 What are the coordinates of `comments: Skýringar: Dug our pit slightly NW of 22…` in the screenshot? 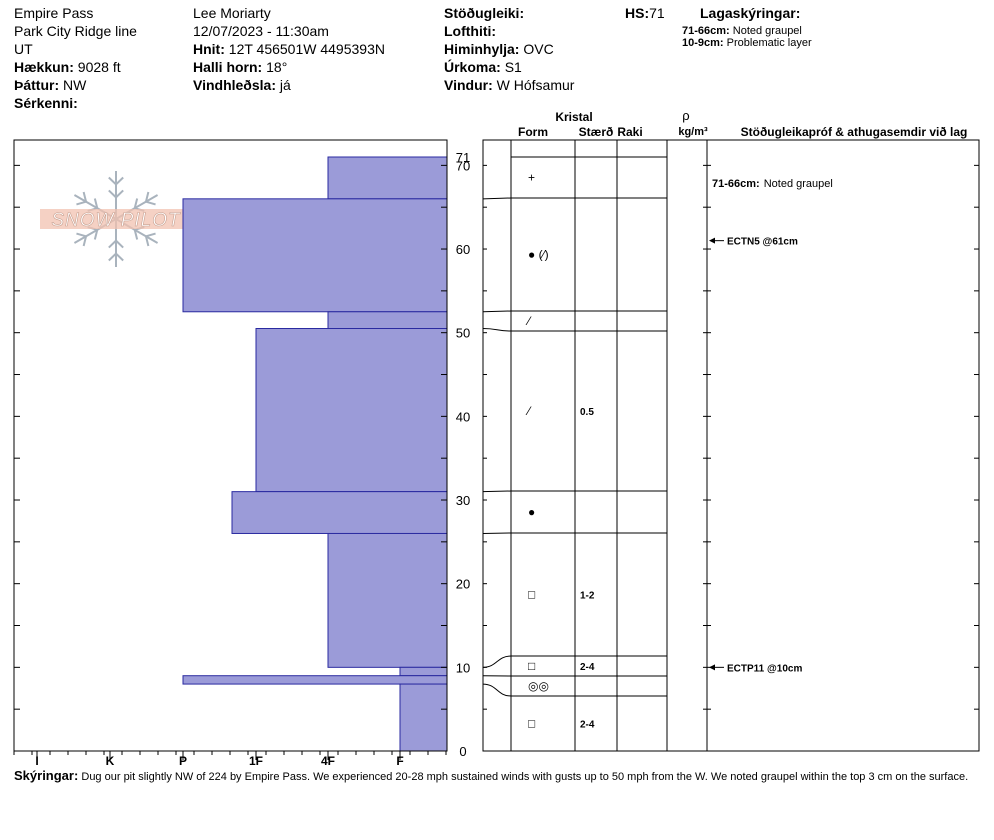 It's located at (504, 776).